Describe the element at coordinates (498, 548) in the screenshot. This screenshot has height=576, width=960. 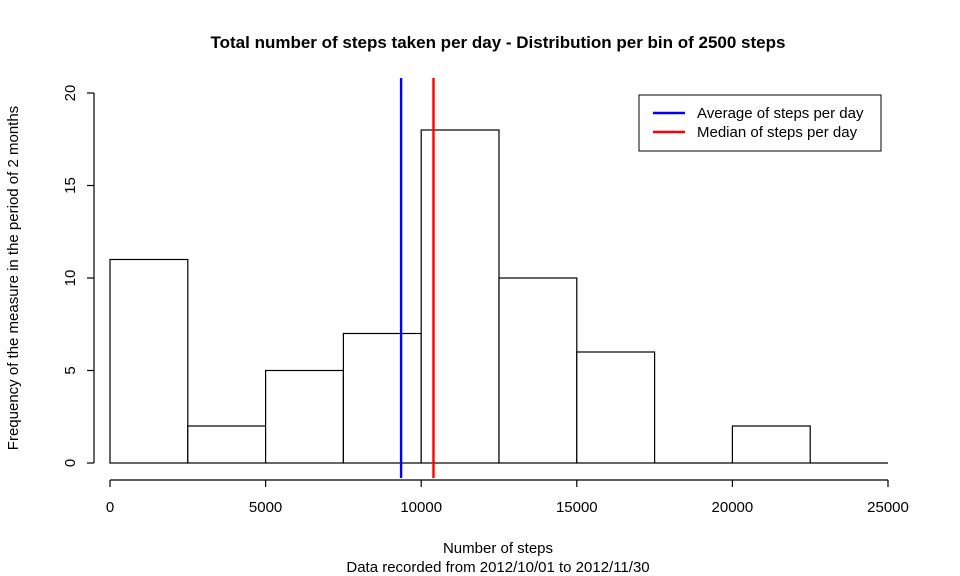
I see `x-axis-label: Number of steps` at that location.